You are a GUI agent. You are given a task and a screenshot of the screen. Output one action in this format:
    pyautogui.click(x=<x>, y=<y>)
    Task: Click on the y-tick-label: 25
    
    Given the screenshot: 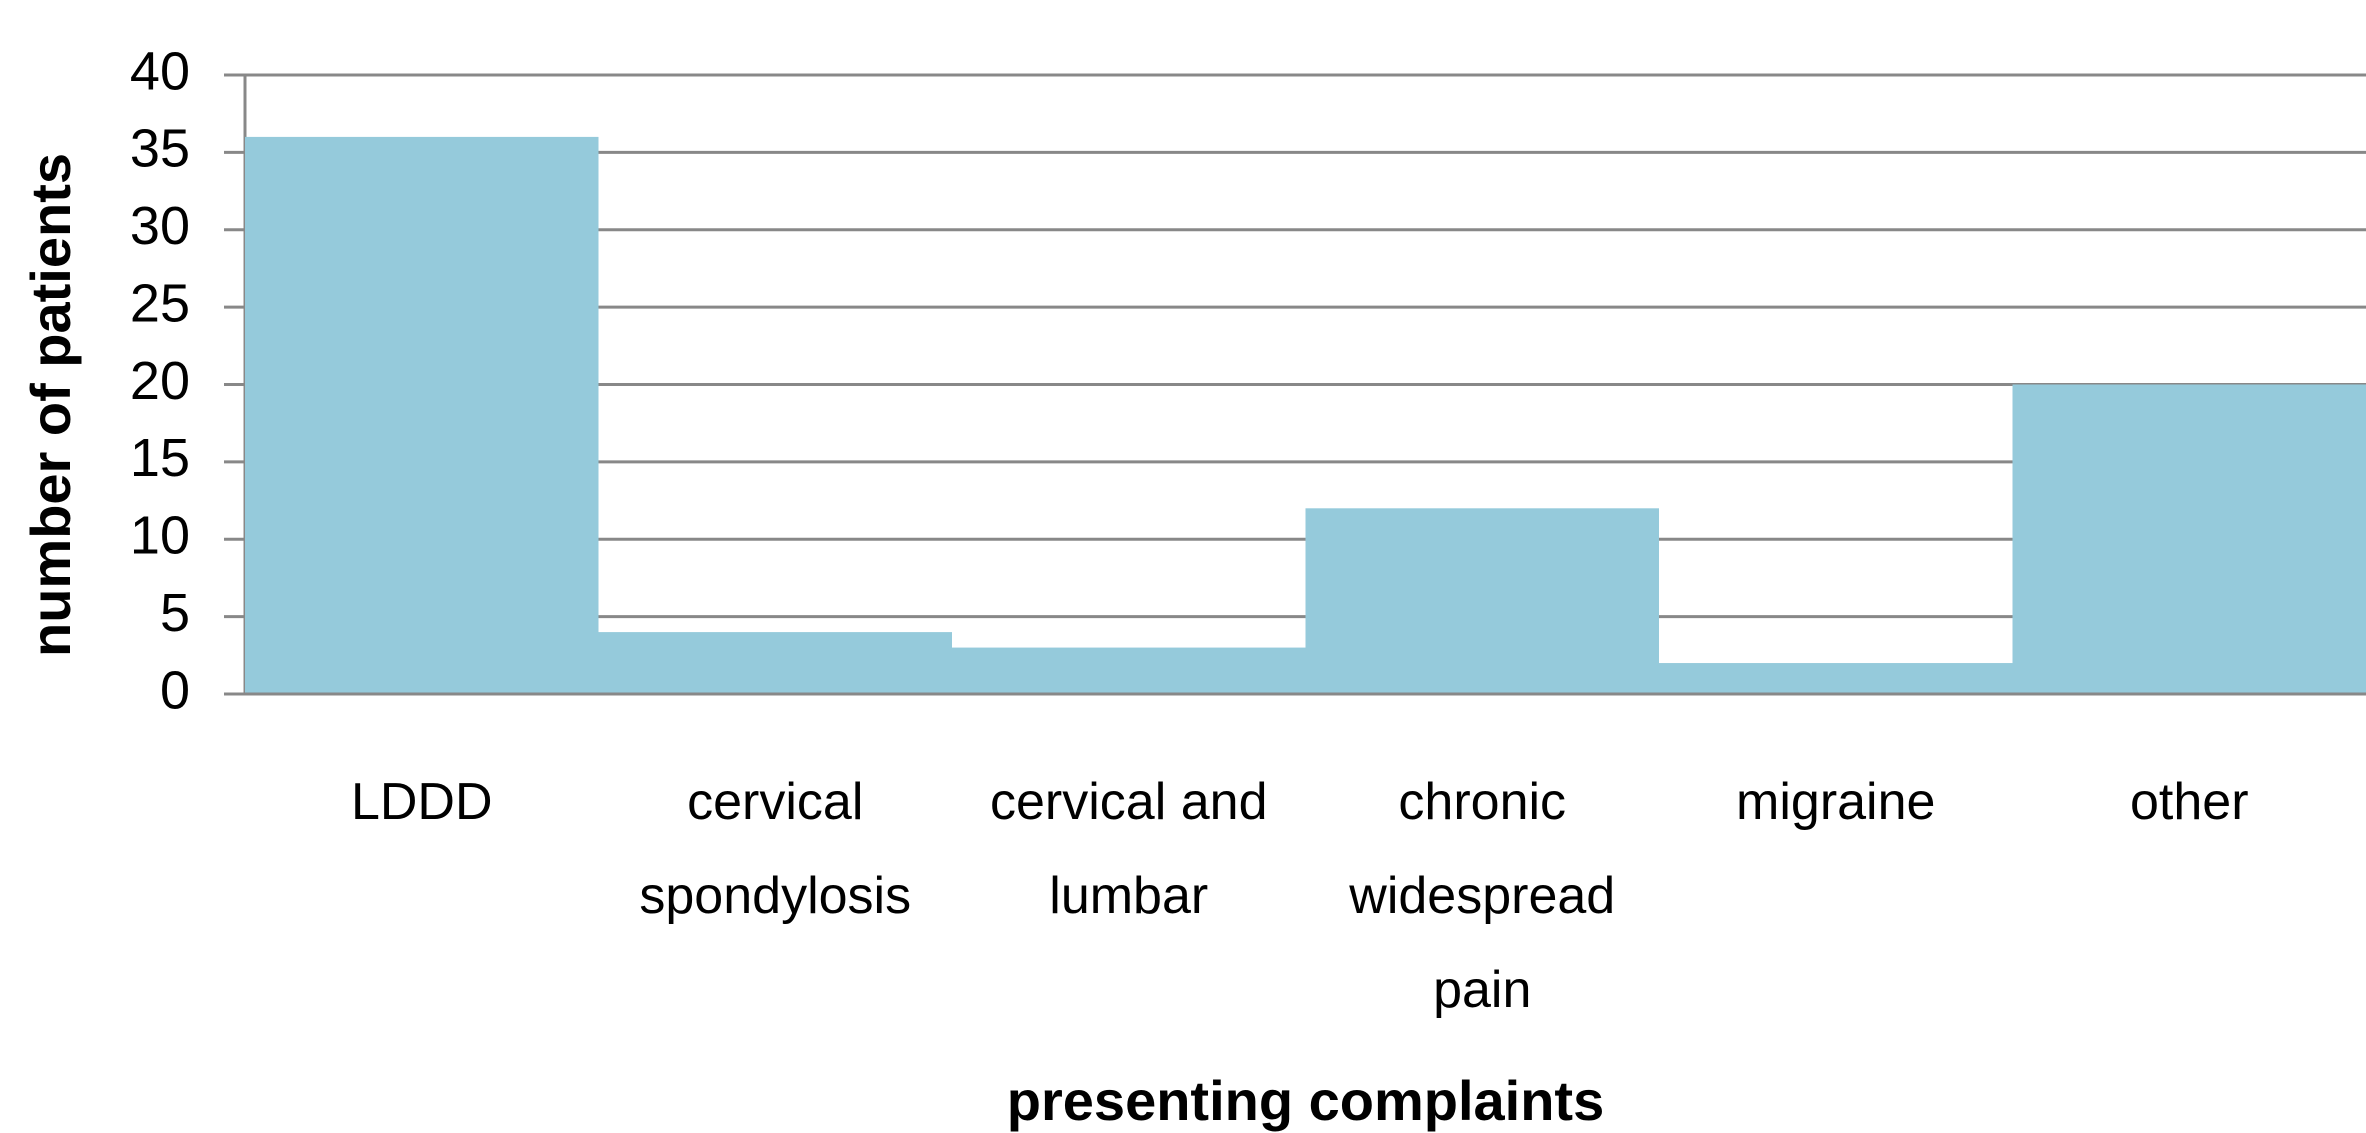 What is the action you would take?
    pyautogui.click(x=160, y=303)
    